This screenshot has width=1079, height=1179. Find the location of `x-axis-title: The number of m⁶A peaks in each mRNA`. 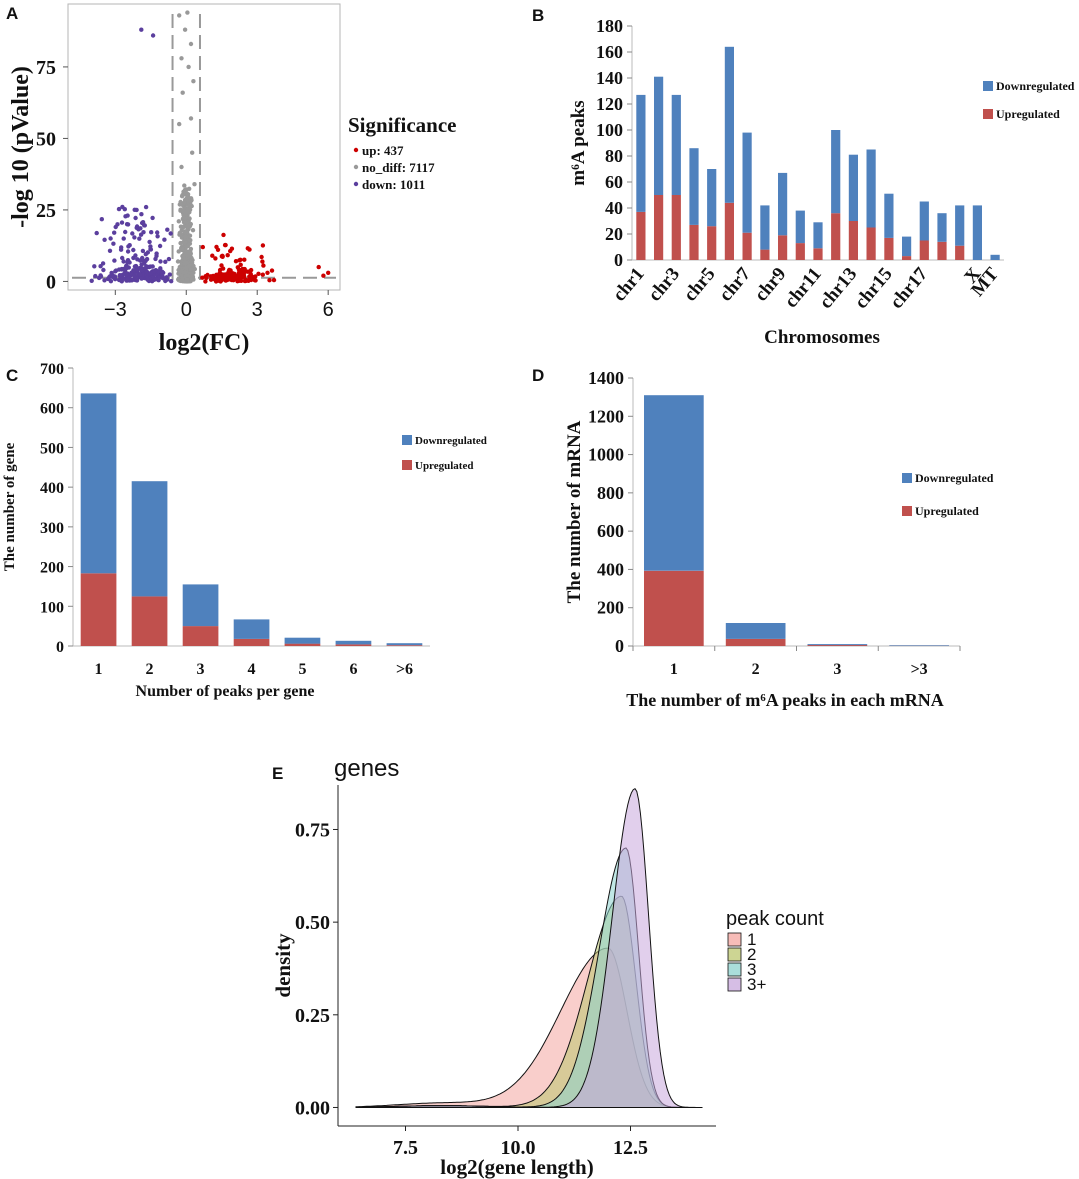

x-axis-title: The number of m⁶A peaks in each mRNA is located at coordinates (785, 700).